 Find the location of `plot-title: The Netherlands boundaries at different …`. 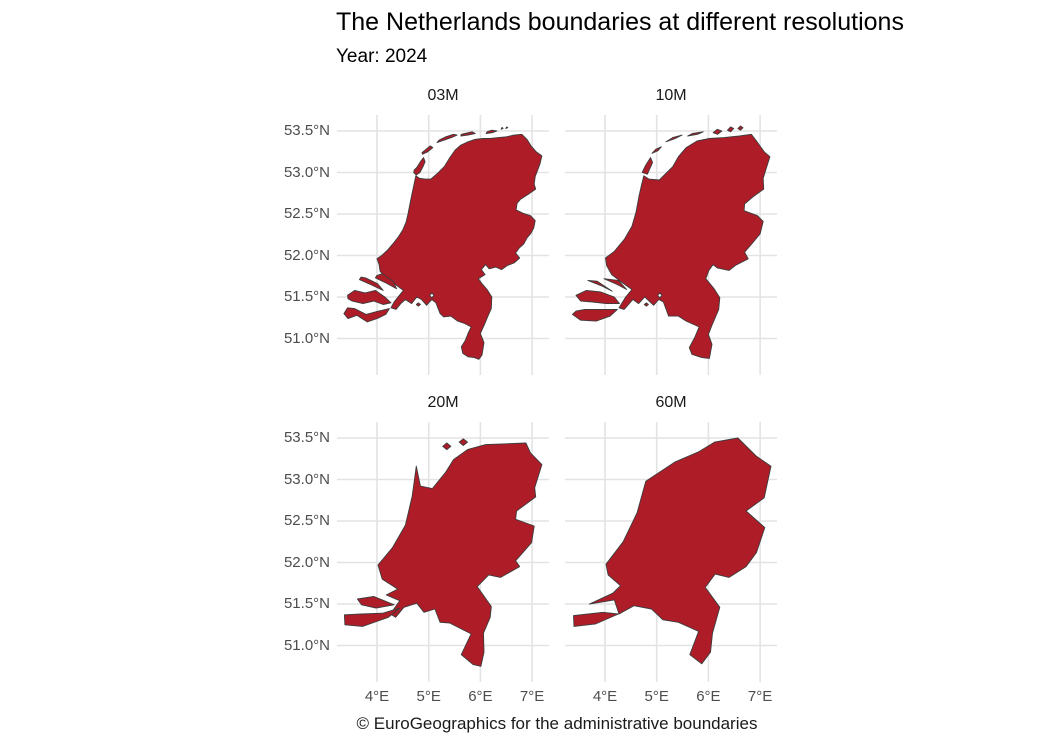

plot-title: The Netherlands boundaries at different … is located at coordinates (620, 22).